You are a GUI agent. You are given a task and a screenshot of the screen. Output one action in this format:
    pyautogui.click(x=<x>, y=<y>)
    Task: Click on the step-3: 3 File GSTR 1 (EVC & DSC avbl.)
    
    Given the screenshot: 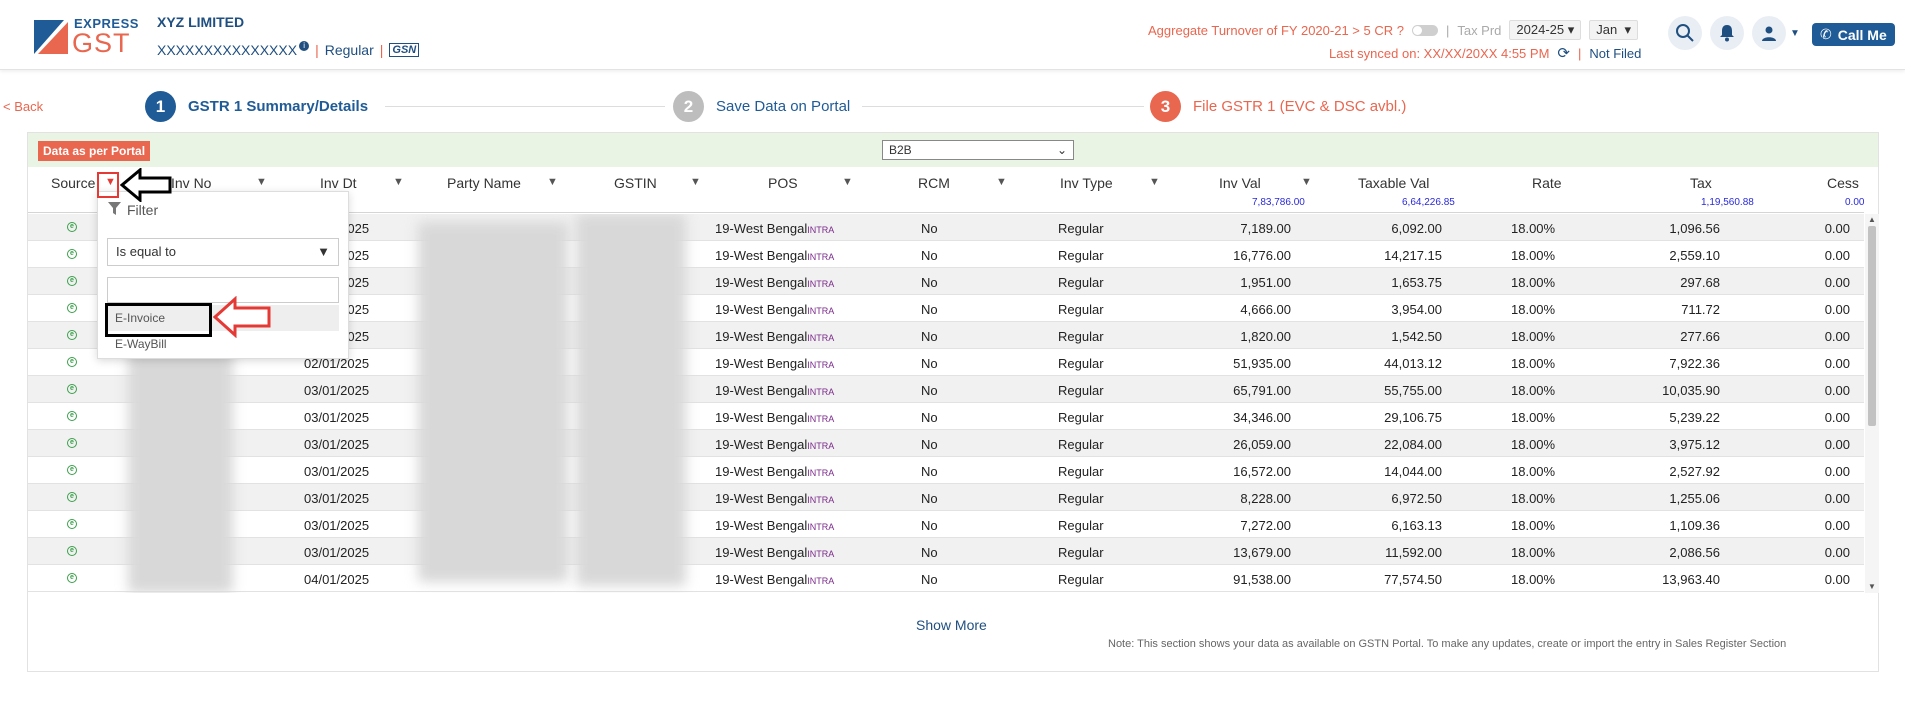 What is the action you would take?
    pyautogui.click(x=1278, y=106)
    